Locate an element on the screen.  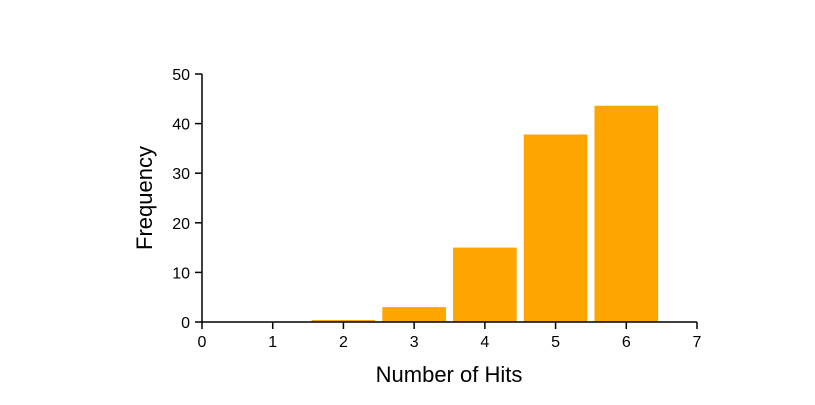
y-ticks-layer: 0 10 20 30 40 50 is located at coordinates (187, 199).